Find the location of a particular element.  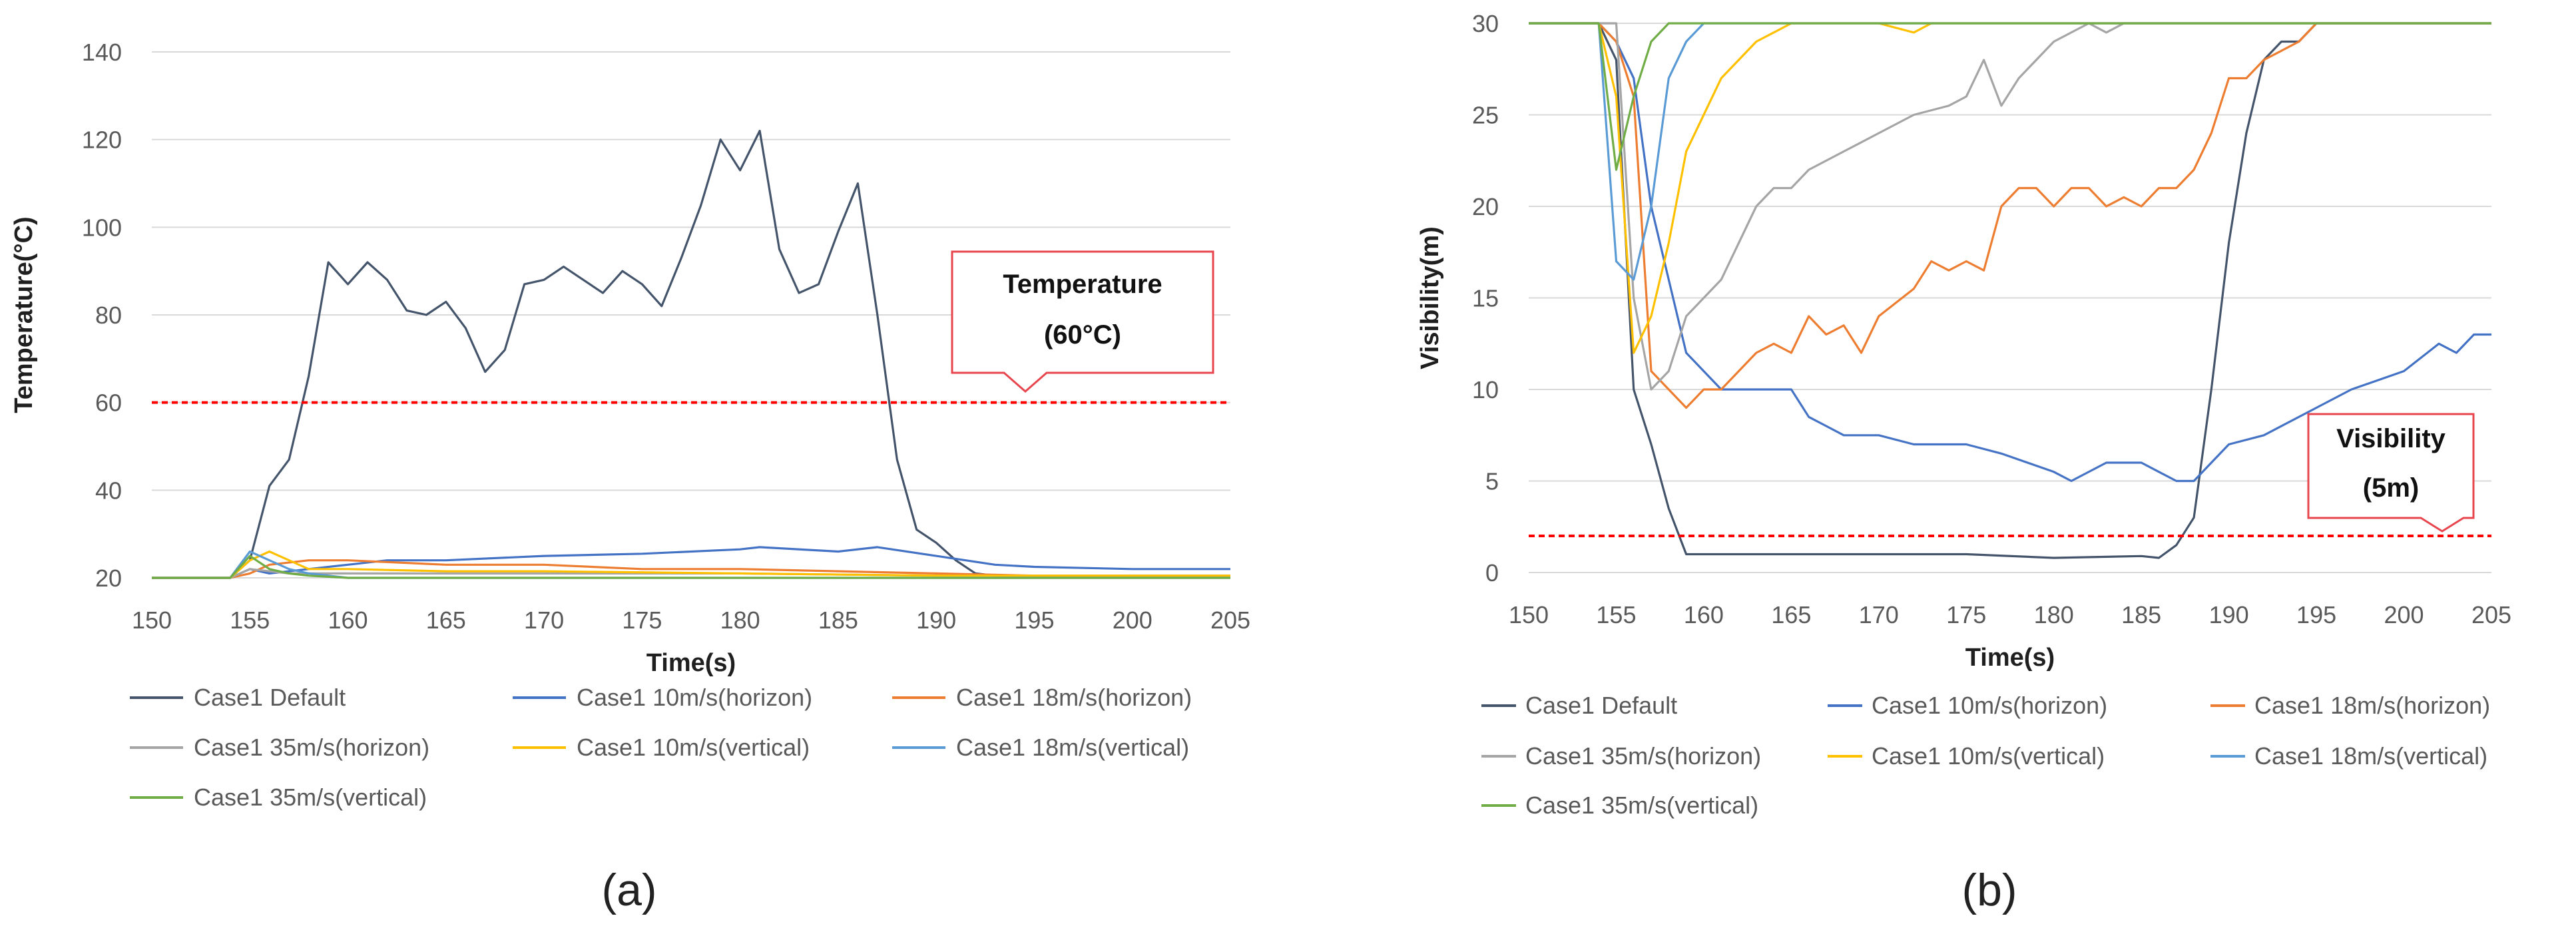

y-tick-label: 5 is located at coordinates (1492, 481).